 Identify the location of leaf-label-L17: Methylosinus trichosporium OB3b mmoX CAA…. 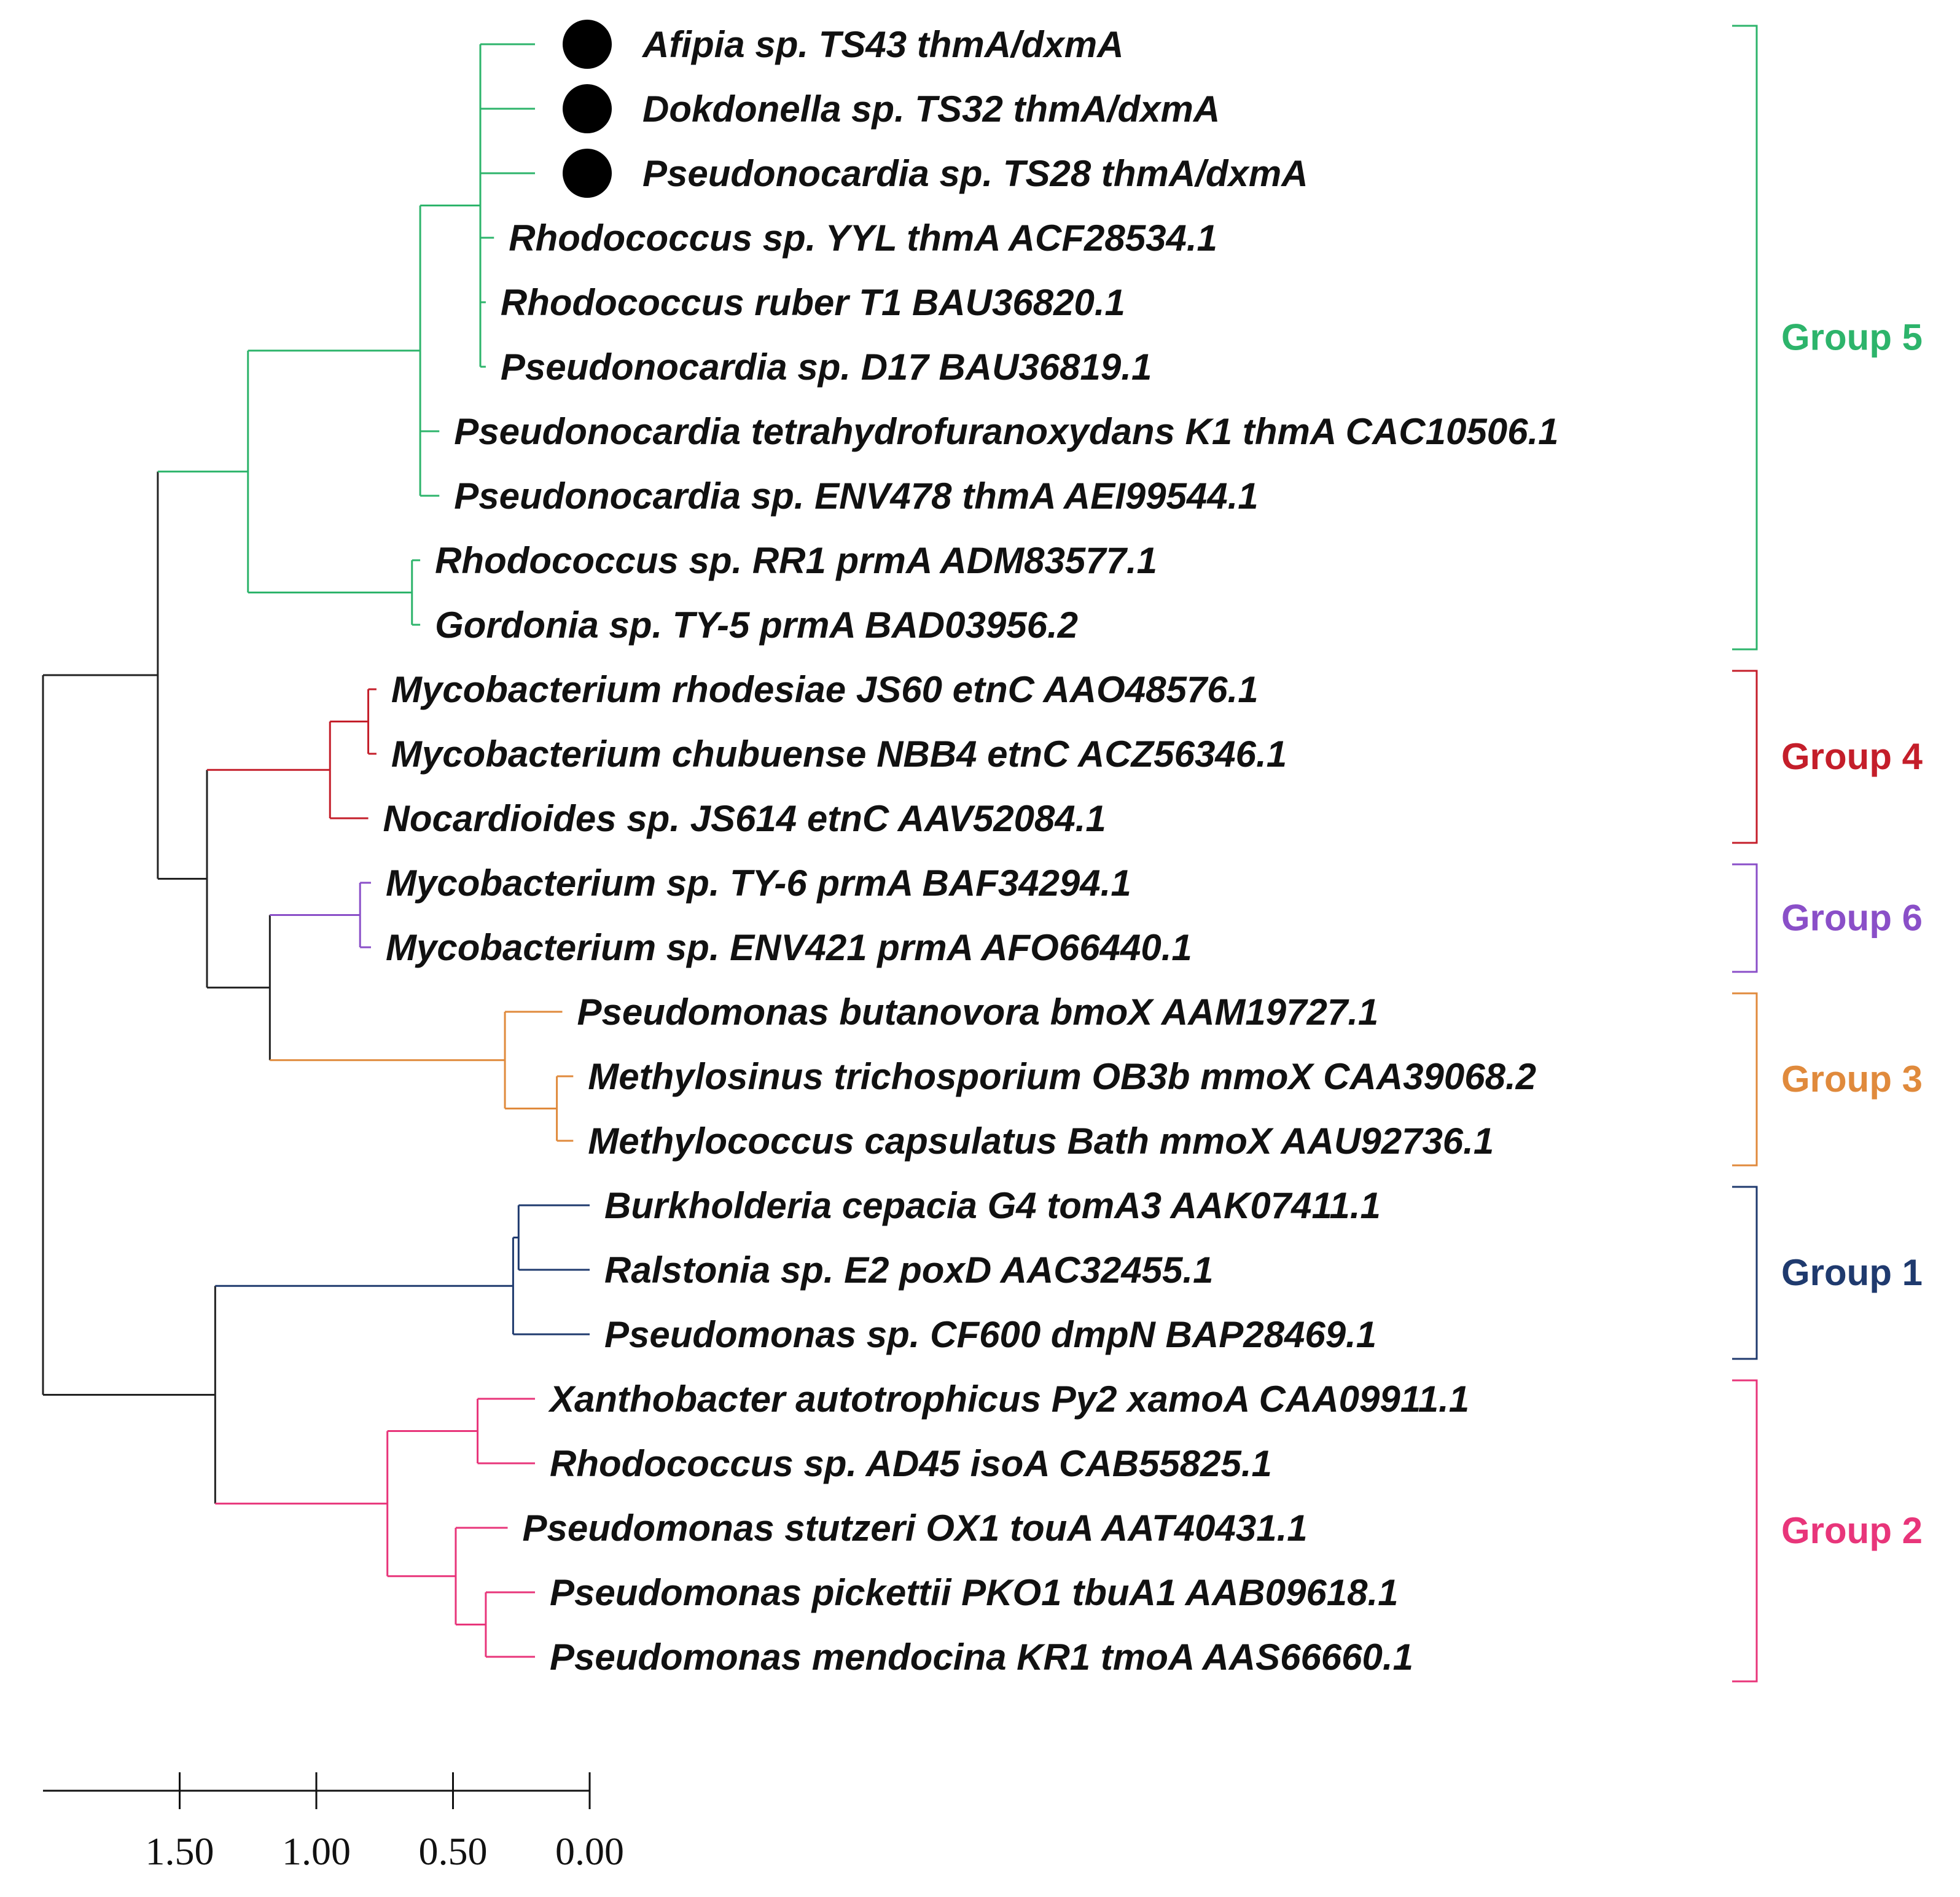
(1062, 1076).